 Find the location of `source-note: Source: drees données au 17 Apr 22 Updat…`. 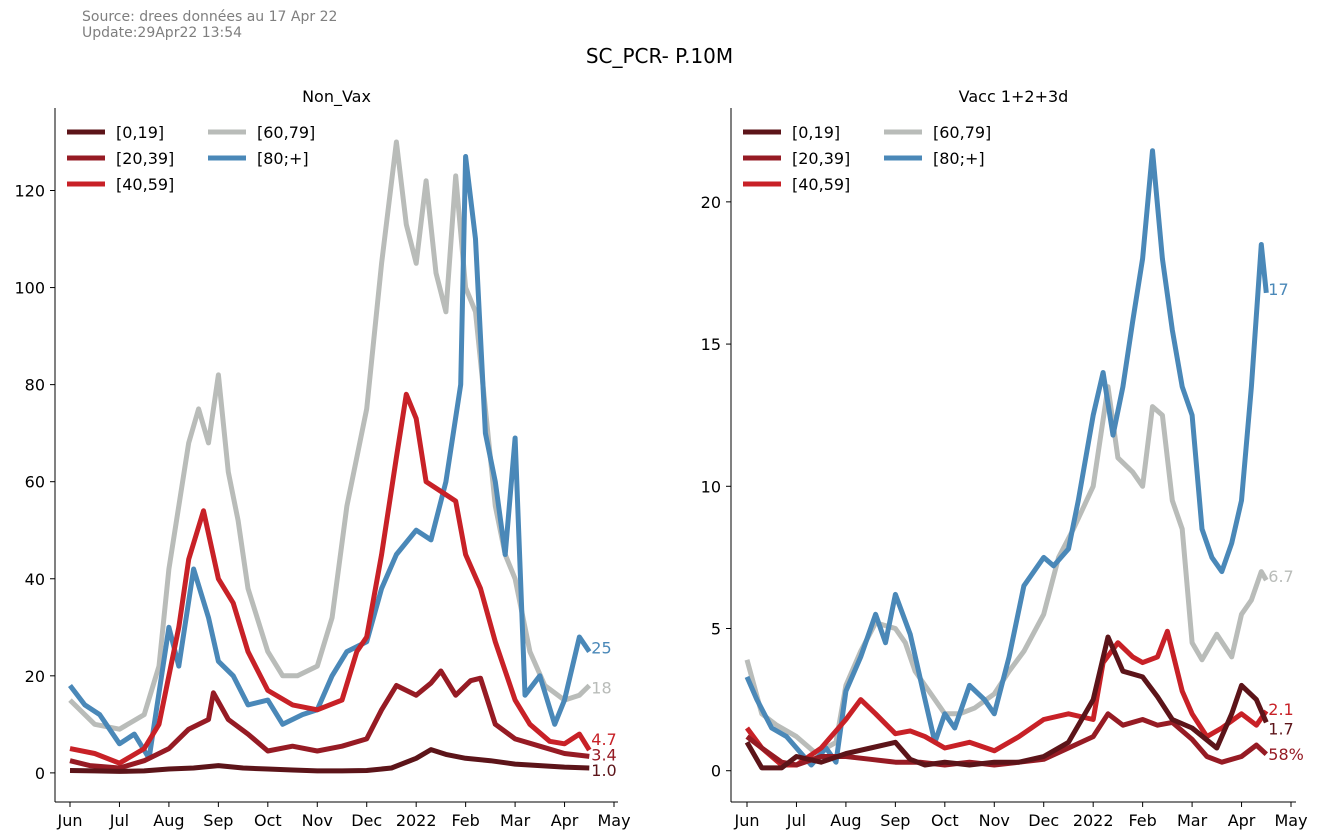

source-note: Source: drees données au 17 Apr 22 Updat… is located at coordinates (209, 25).